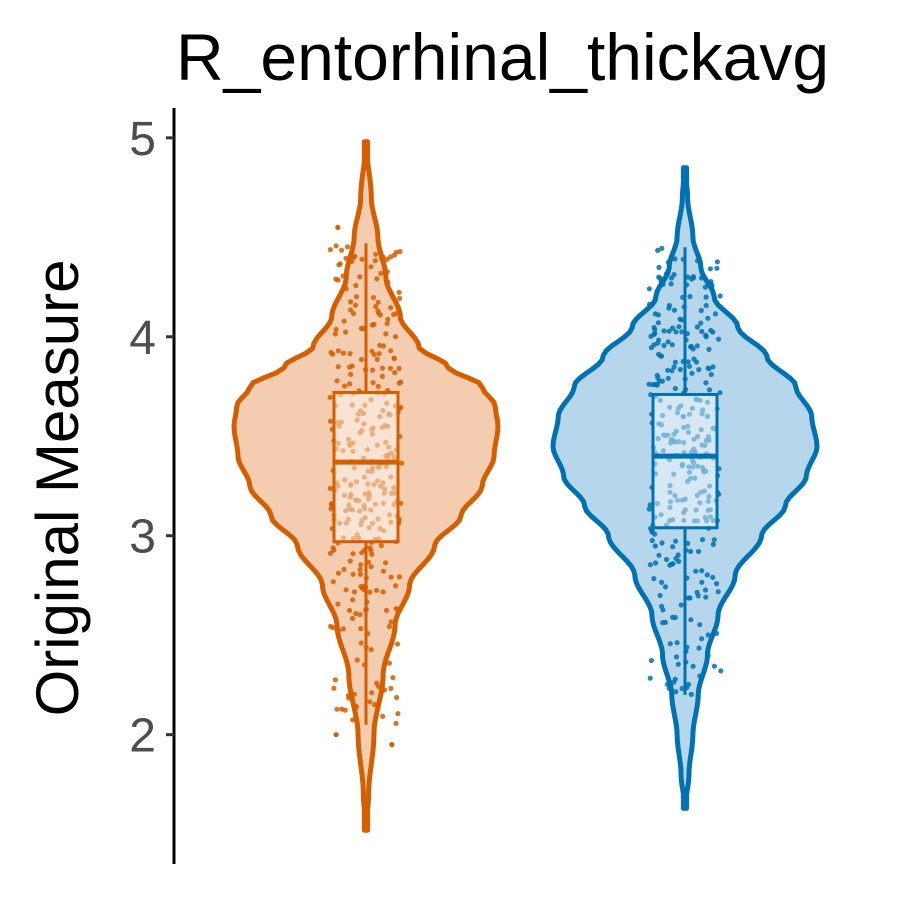 This screenshot has height=900, width=900. Describe the element at coordinates (392, 745) in the screenshot. I see `outlier-point` at that location.